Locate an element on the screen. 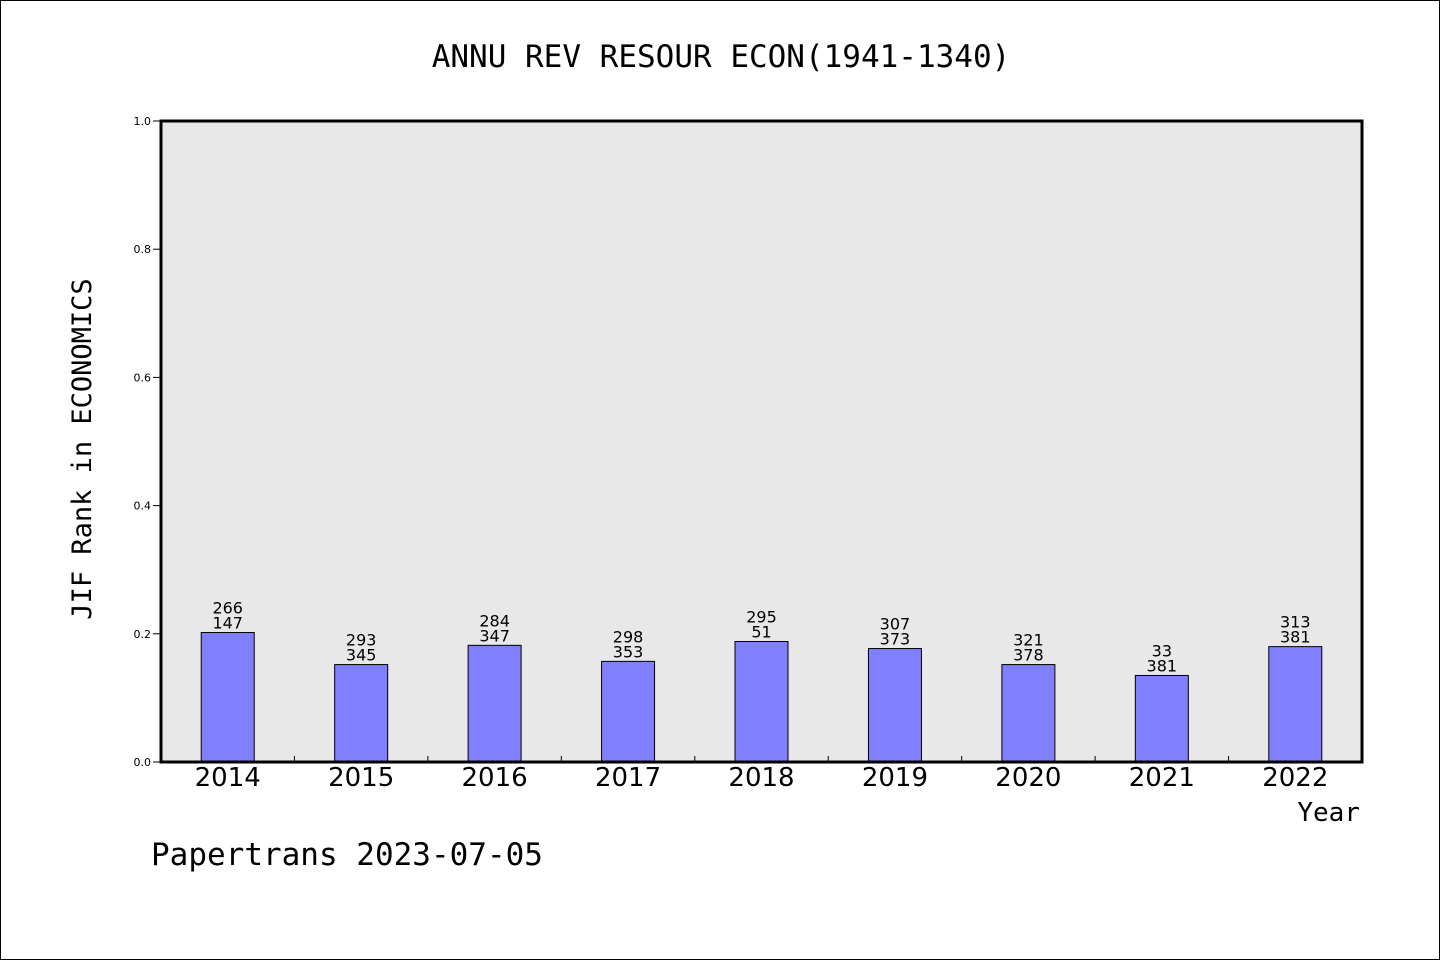 This screenshot has height=961, width=1440. bar-2017 is located at coordinates (628, 711).